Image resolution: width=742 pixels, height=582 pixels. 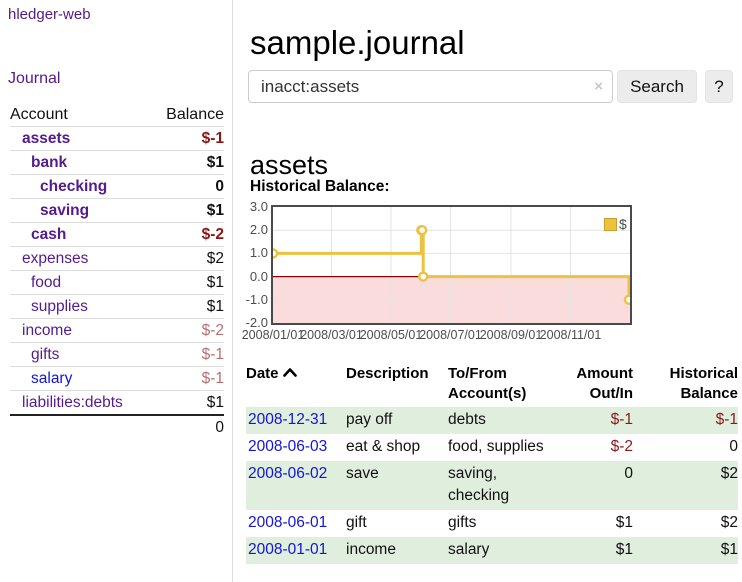 I want to click on column-header-label: Description, so click(x=387, y=373).